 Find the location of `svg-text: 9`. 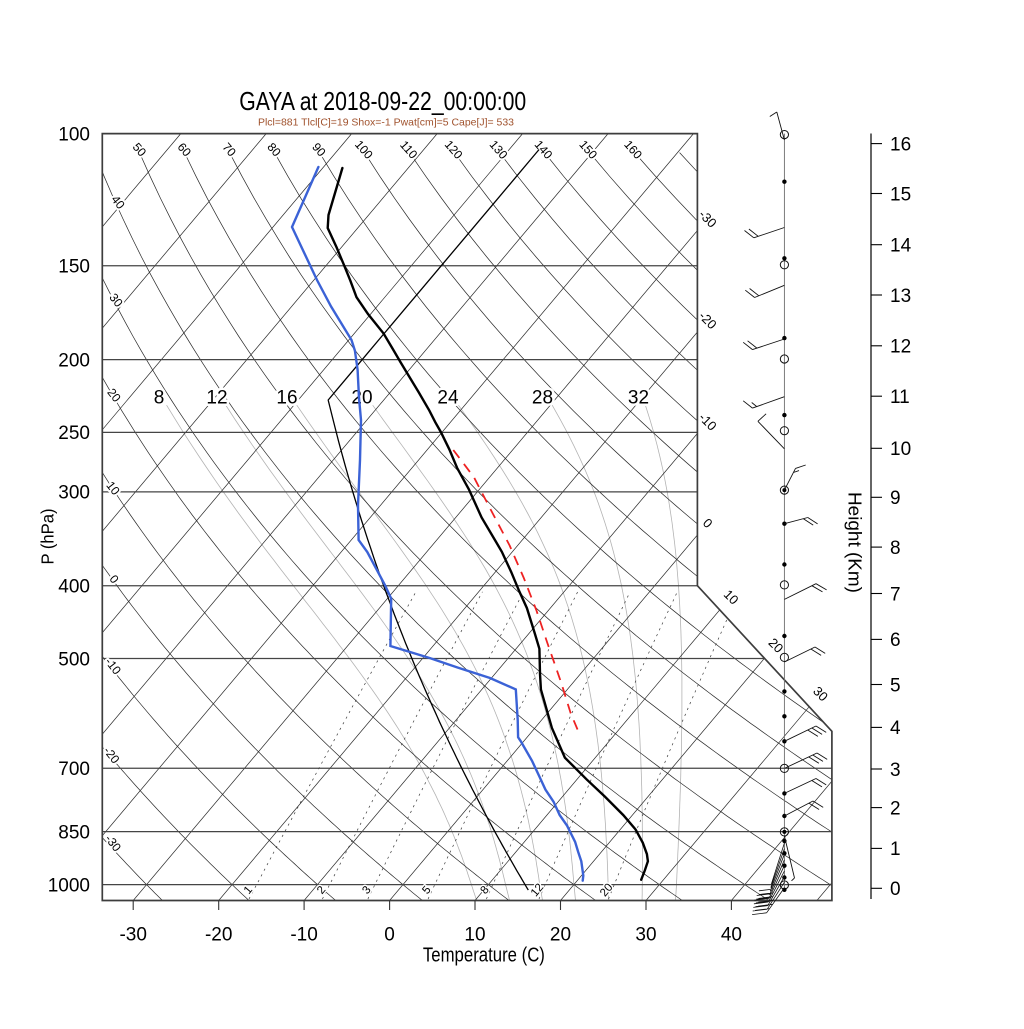

svg-text: 9 is located at coordinates (895, 498).